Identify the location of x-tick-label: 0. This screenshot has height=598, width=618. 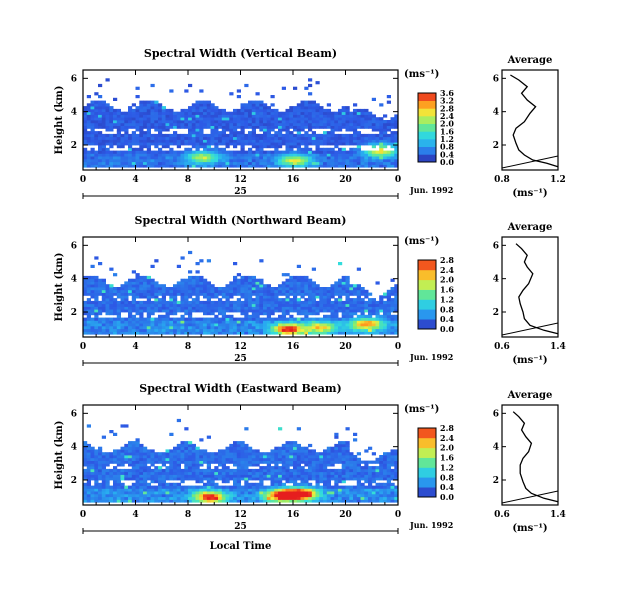
(398, 347).